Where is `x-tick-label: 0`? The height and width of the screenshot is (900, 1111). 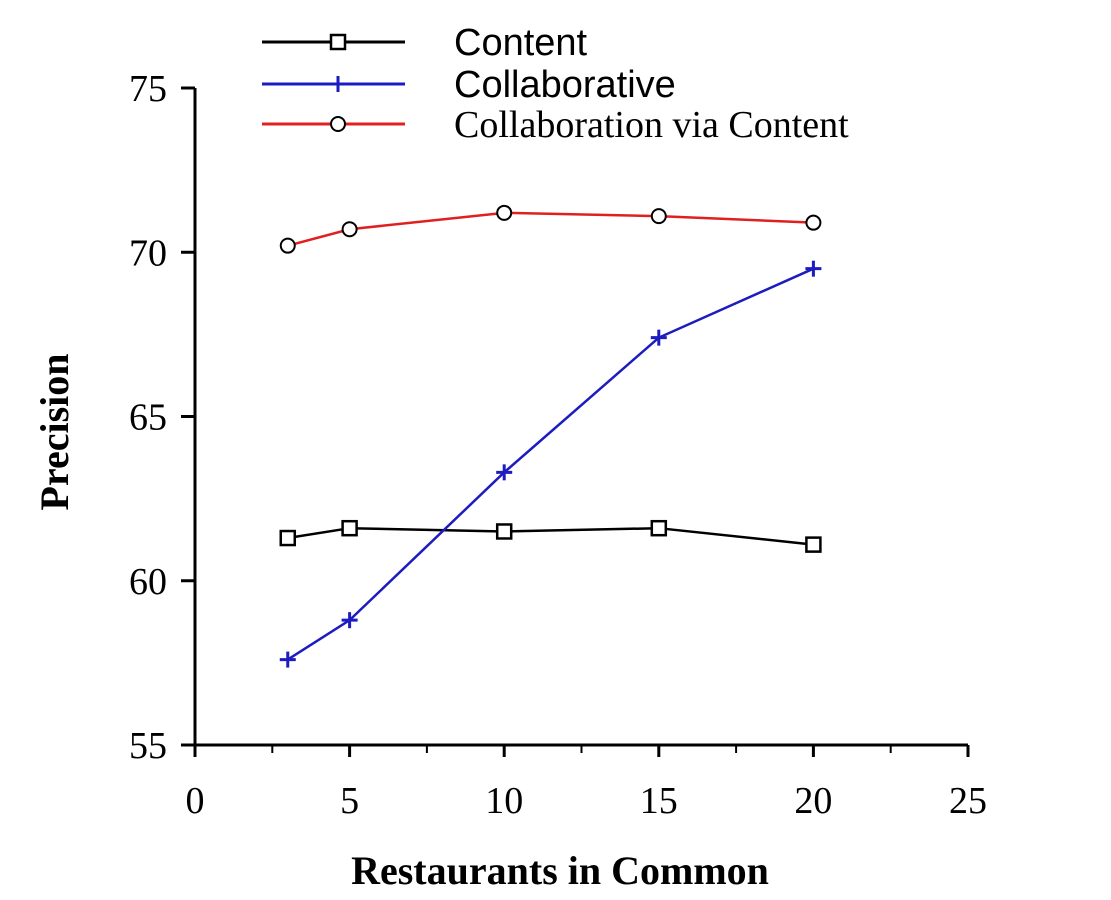 x-tick-label: 0 is located at coordinates (195, 801).